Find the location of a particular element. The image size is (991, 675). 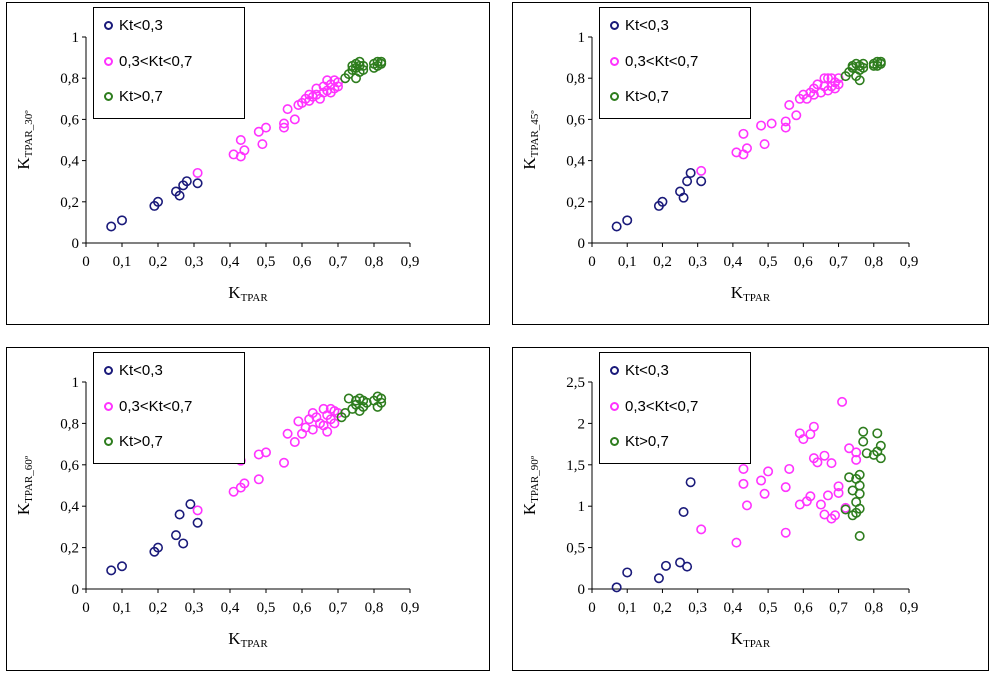

legend-item: 0,3<Kt<0,7 is located at coordinates (148, 61).